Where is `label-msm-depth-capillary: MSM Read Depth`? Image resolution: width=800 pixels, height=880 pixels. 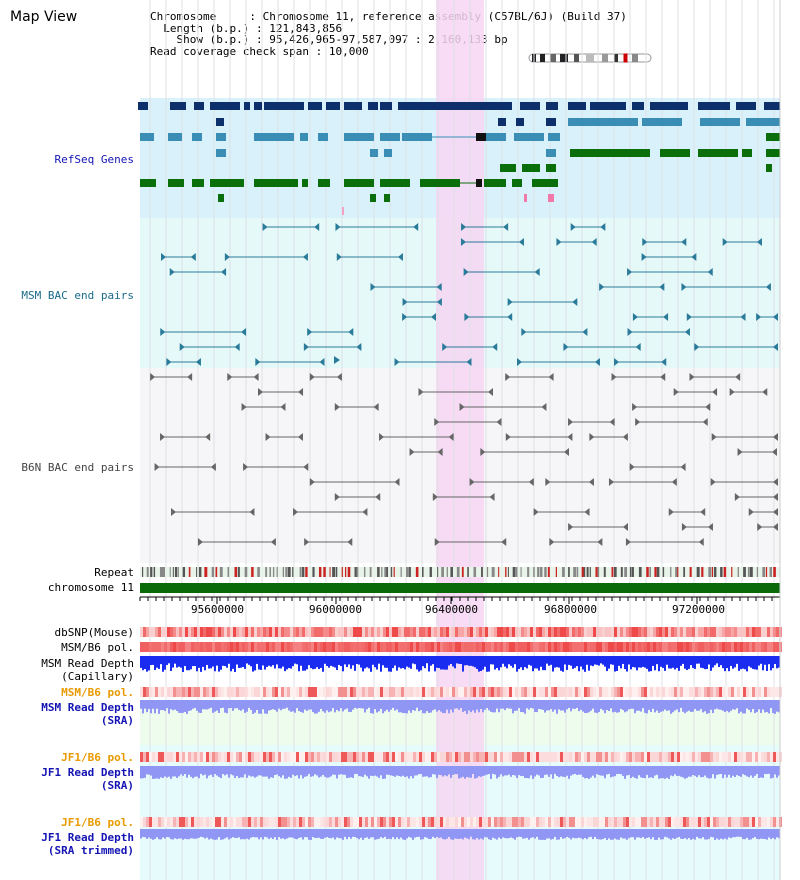
label-msm-depth-capillary: MSM Read Depth is located at coordinates (87, 663).